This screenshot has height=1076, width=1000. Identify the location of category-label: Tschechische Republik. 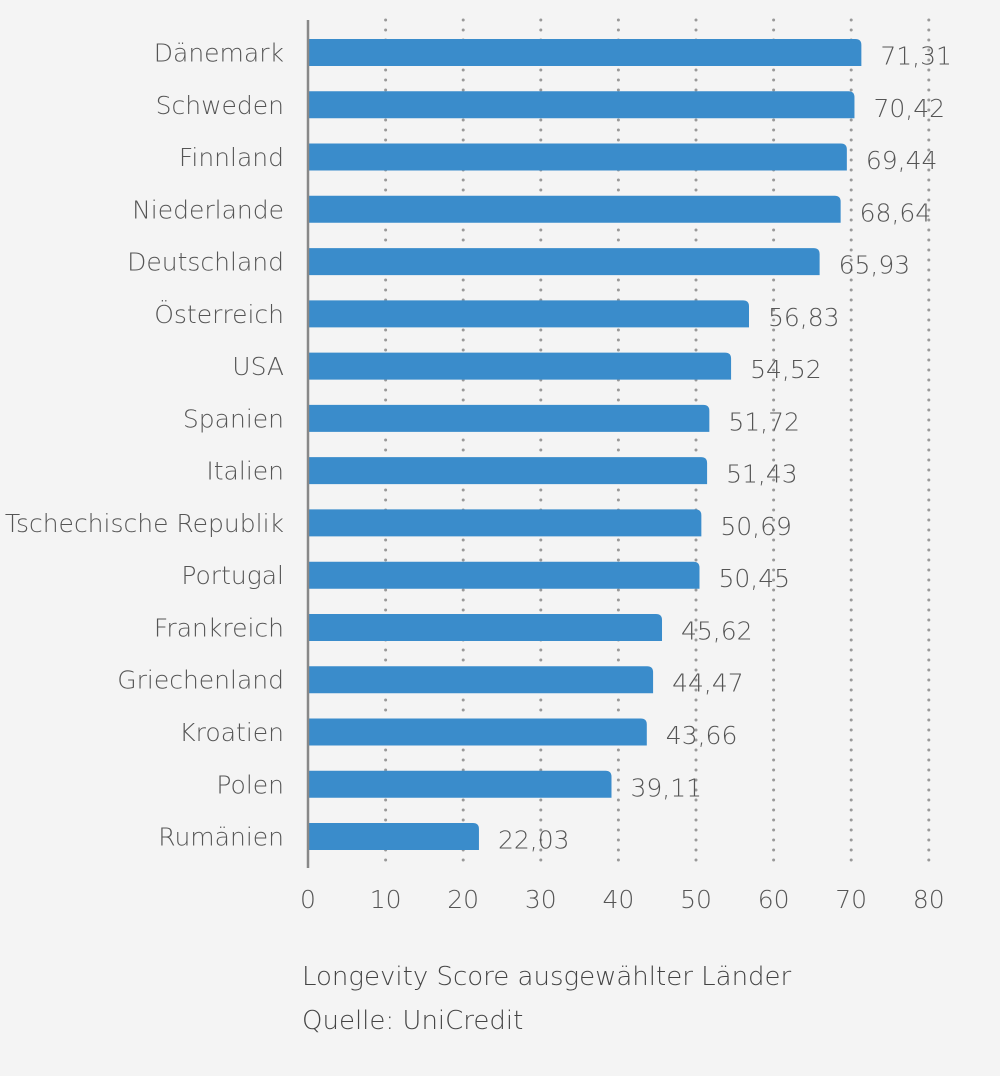
(144, 523).